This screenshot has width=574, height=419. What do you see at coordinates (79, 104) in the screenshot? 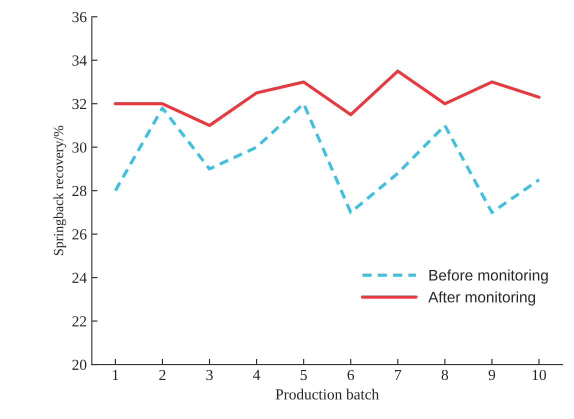
I see `y-tick-label: 32` at bounding box center [79, 104].